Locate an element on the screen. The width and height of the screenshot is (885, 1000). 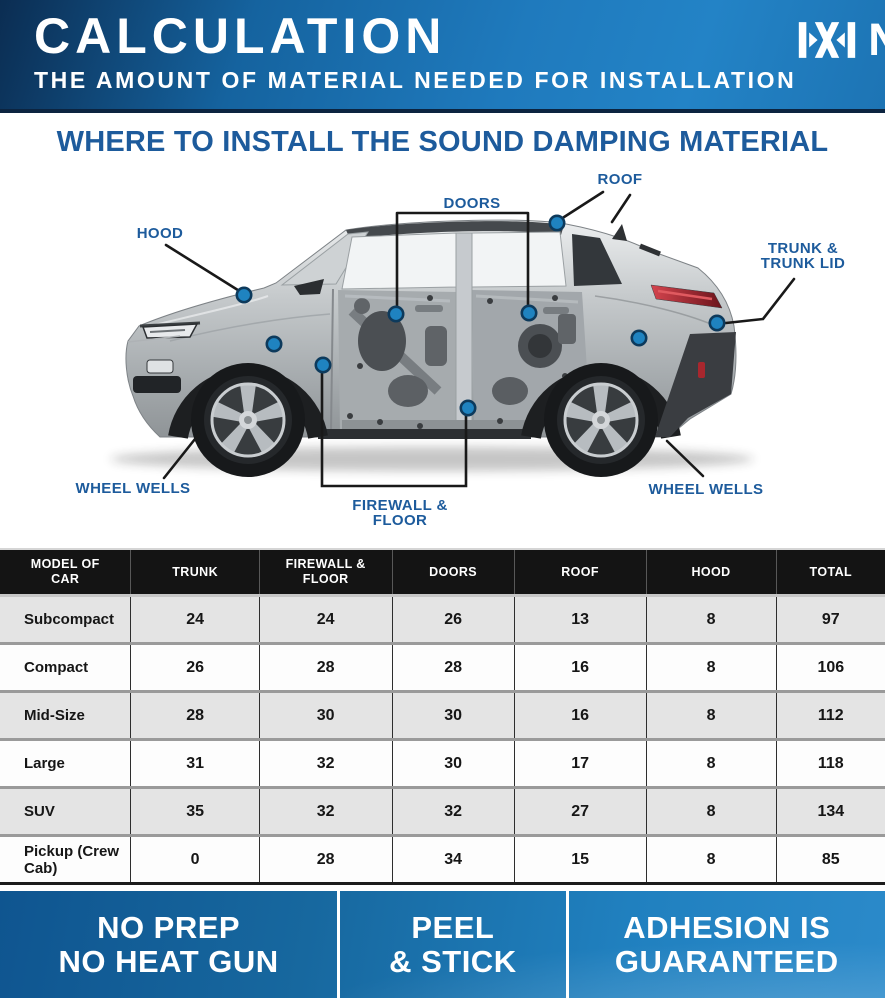
label-roof: ROOF is located at coordinates (620, 179).